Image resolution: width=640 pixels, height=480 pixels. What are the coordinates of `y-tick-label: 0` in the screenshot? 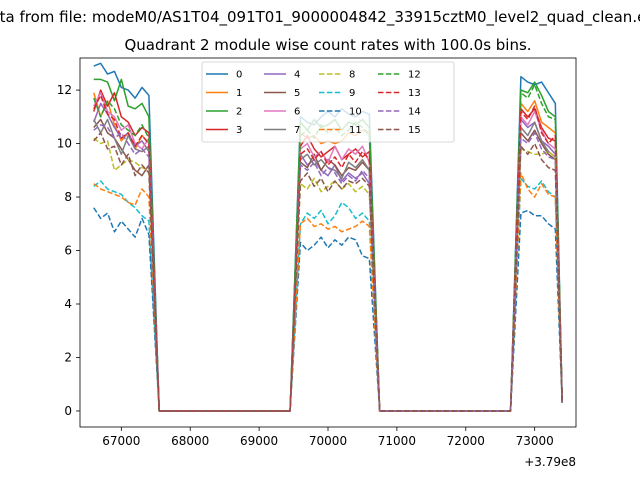 It's located at (68, 411).